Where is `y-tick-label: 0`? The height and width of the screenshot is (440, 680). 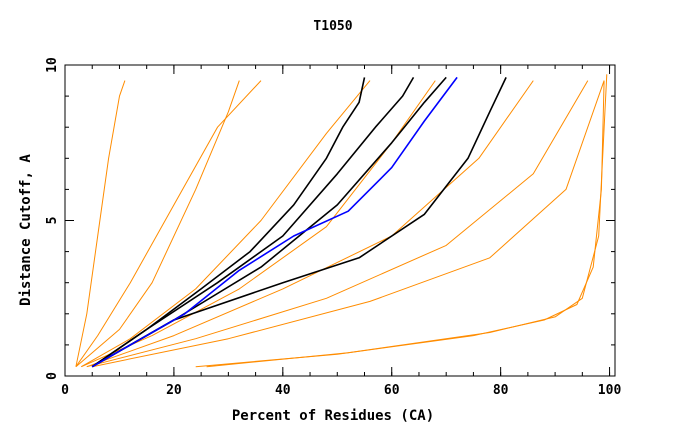
y-tick-label: 0 is located at coordinates (52, 376).